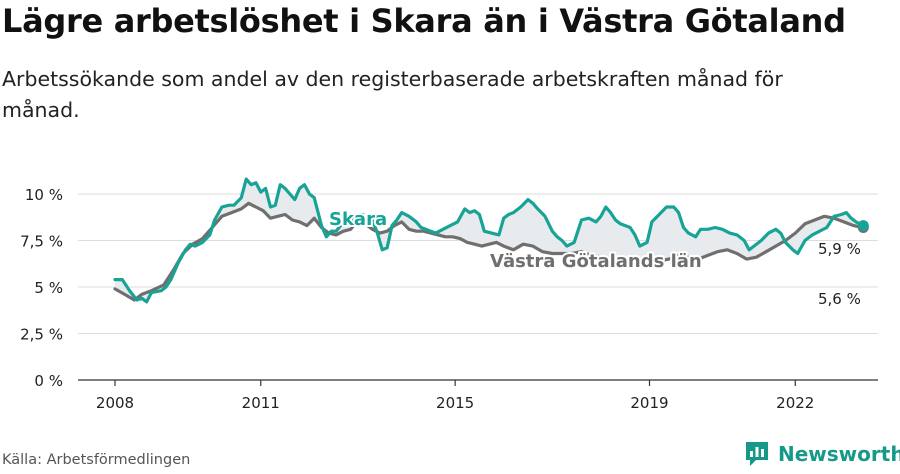  Describe the element at coordinates (41, 242) in the screenshot. I see `y-tick-label: 7,5 %` at that location.